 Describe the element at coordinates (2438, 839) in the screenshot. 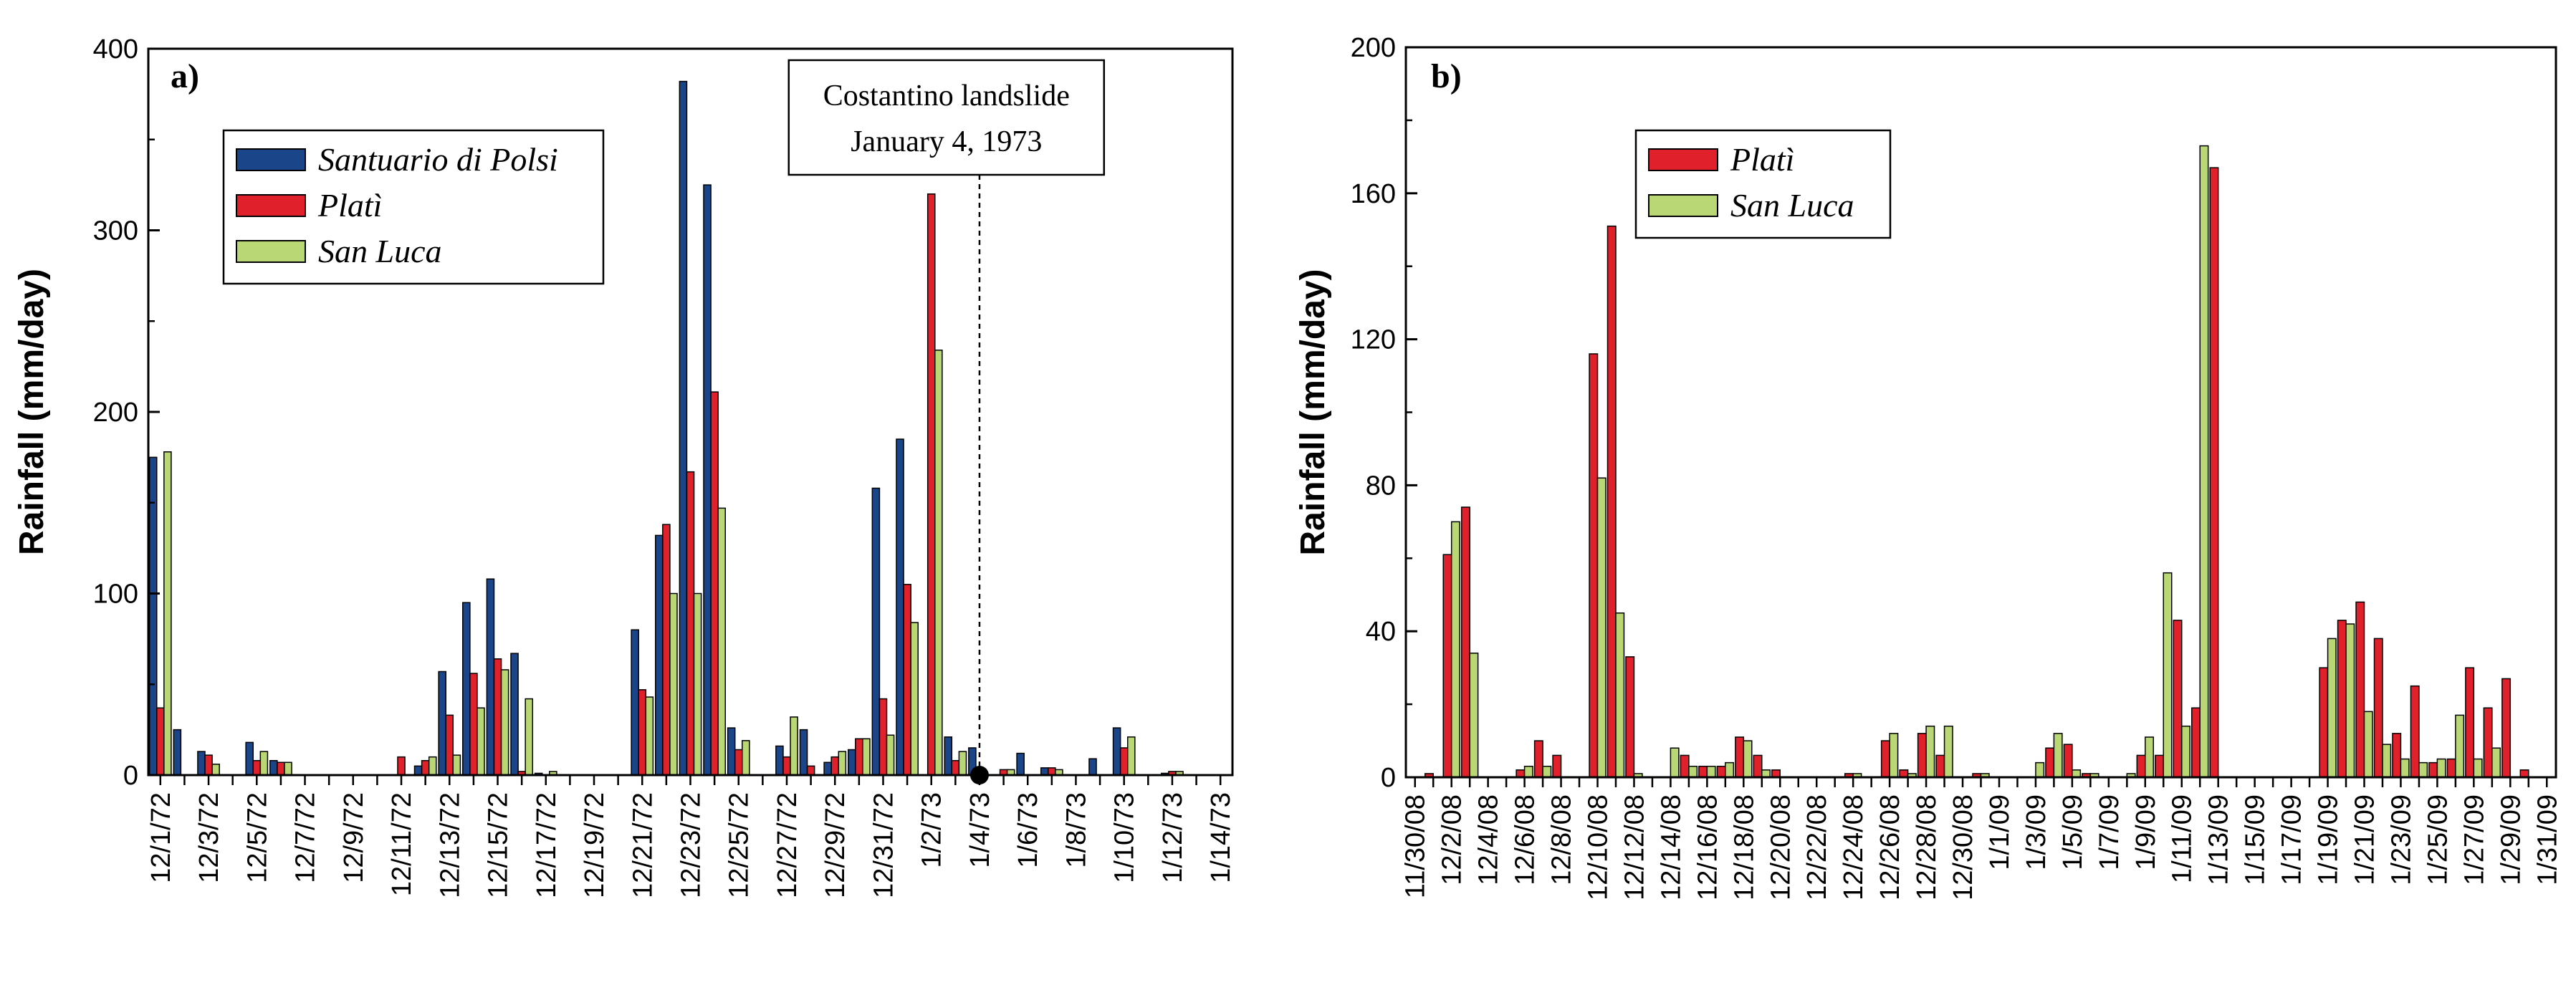

I see `panel-b-x-tick-label-1-25-09: 1/25/09` at that location.